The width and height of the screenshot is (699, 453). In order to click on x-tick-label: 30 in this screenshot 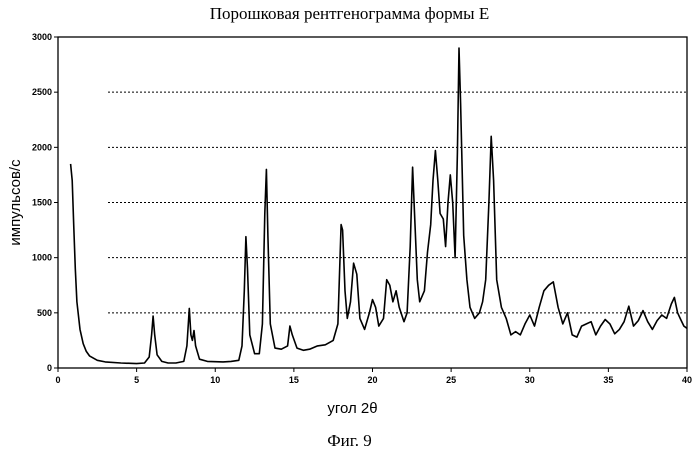, I will do `click(530, 380)`.